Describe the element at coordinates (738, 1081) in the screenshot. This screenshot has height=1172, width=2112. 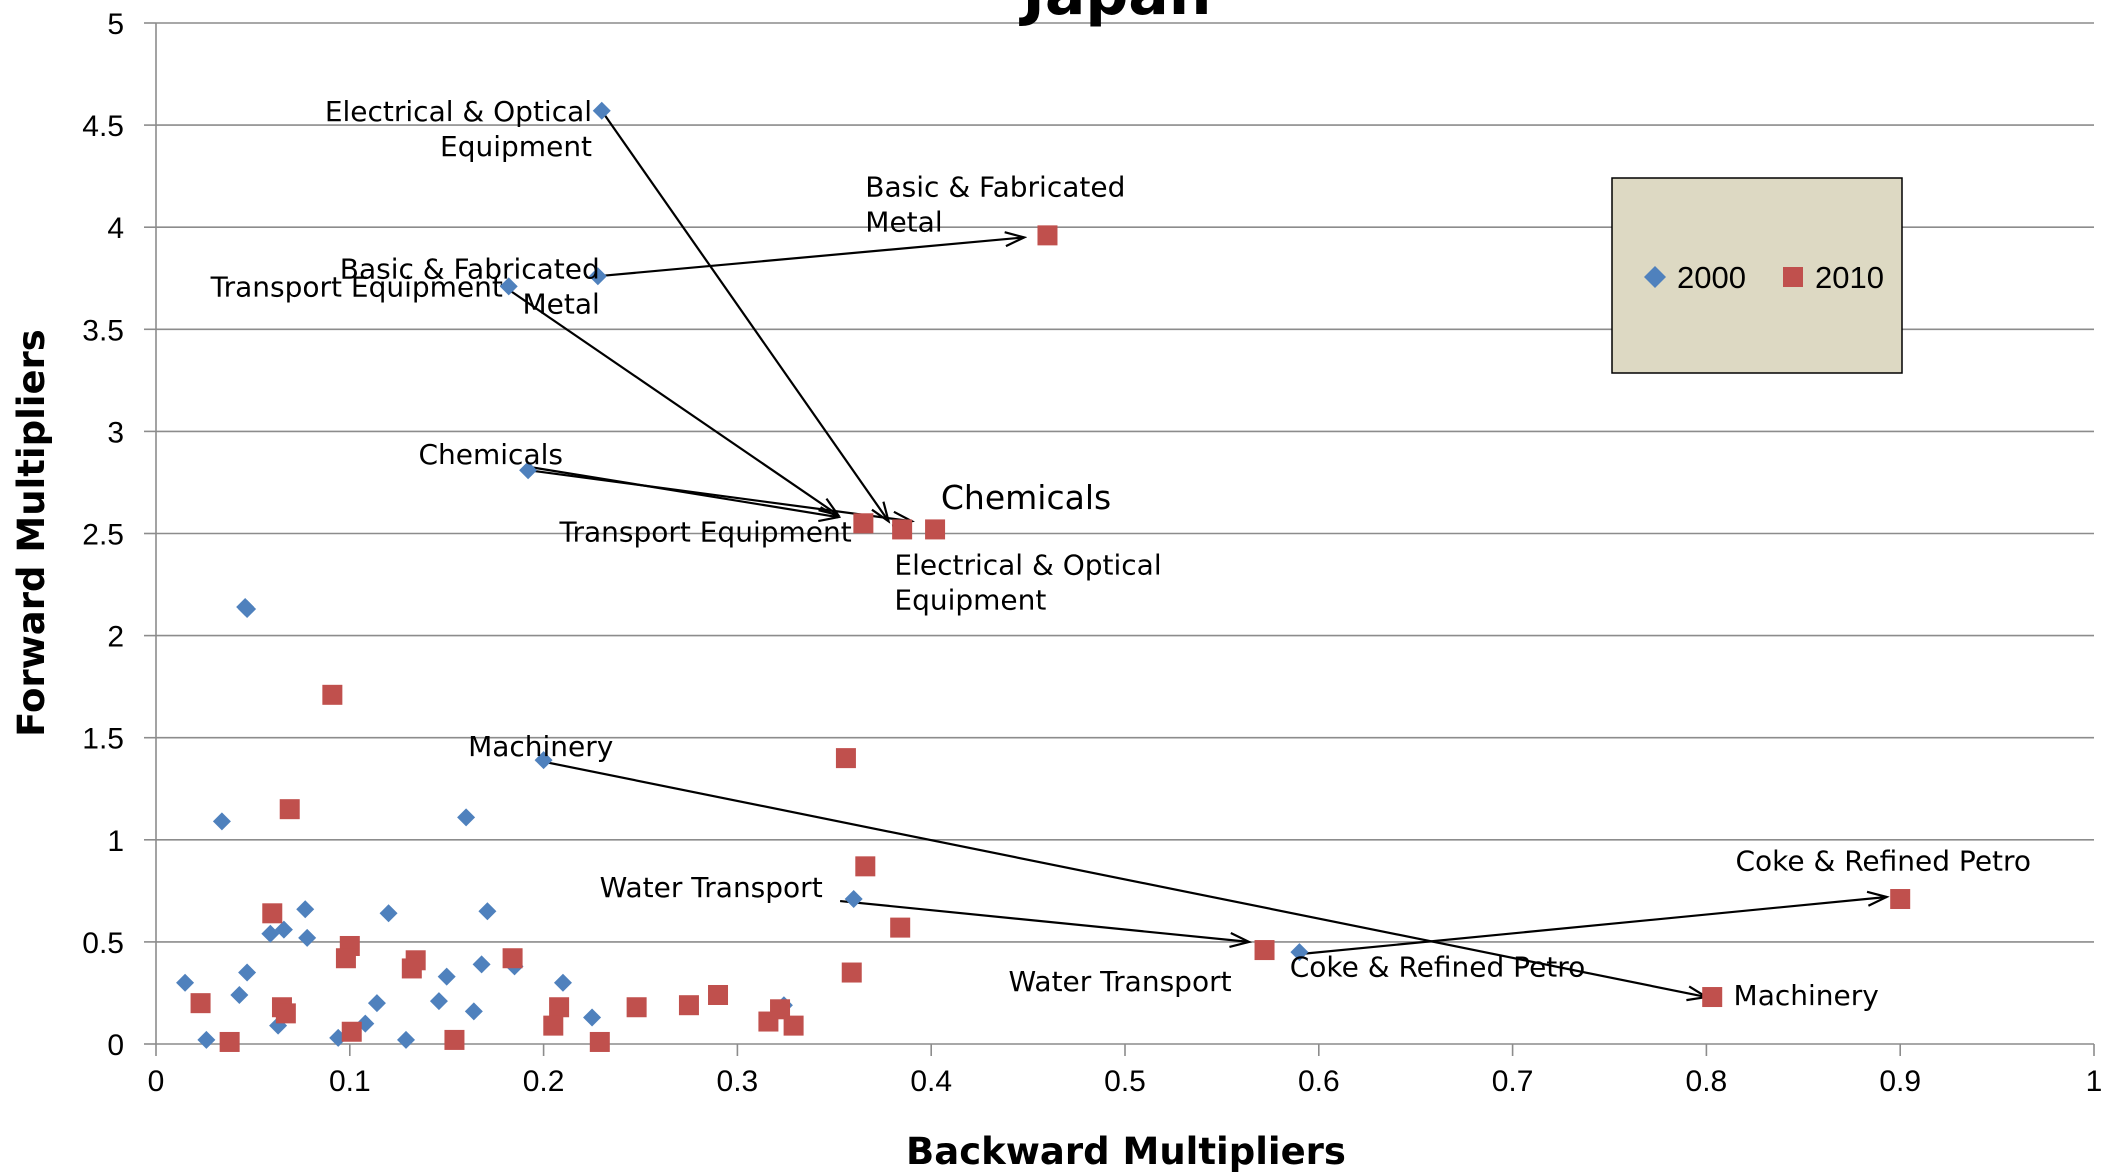
I see `x-tick-label: 0.3` at that location.